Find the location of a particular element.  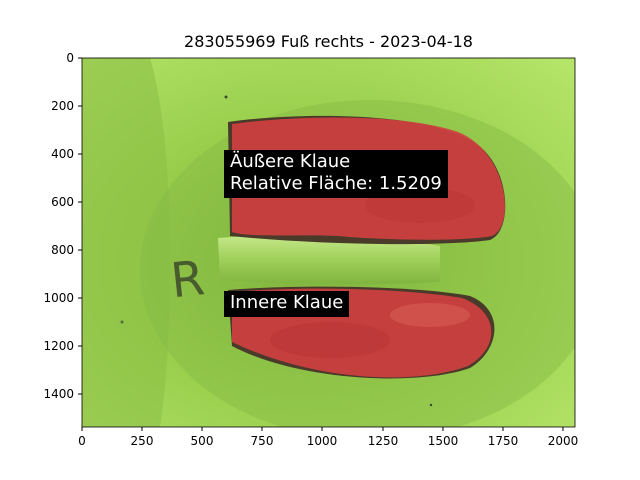

y-tick-label: 1200 is located at coordinates (58, 346).